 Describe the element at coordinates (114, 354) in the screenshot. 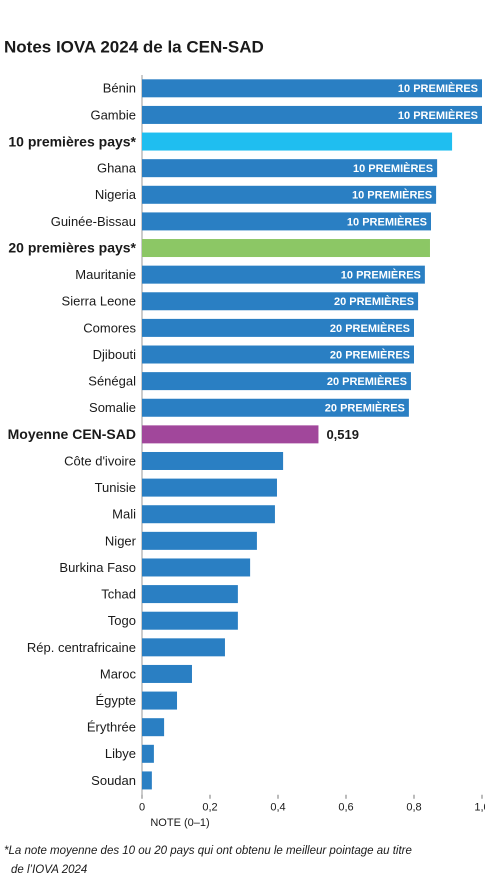

I see `y-tick-label: Djibouti` at that location.